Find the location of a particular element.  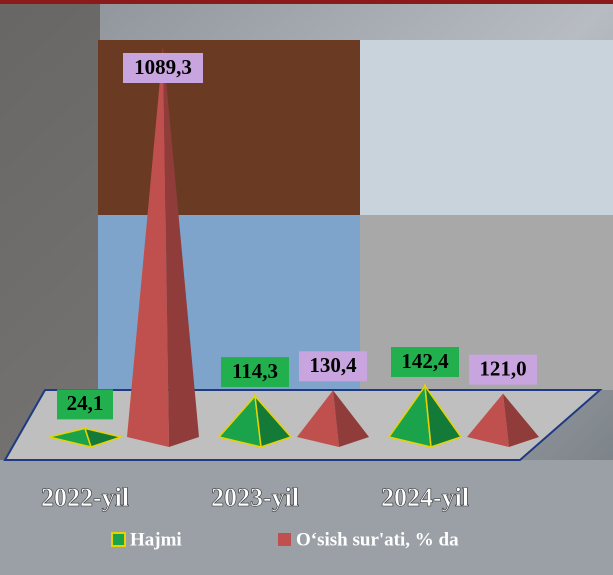

legend-label: Hajmi is located at coordinates (156, 539).